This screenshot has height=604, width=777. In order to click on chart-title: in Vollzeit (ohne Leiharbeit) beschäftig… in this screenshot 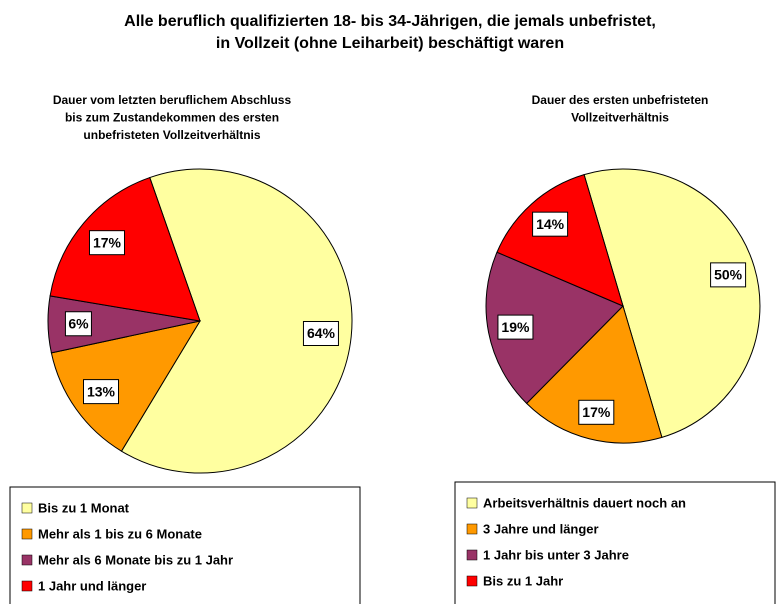, I will do `click(390, 43)`.